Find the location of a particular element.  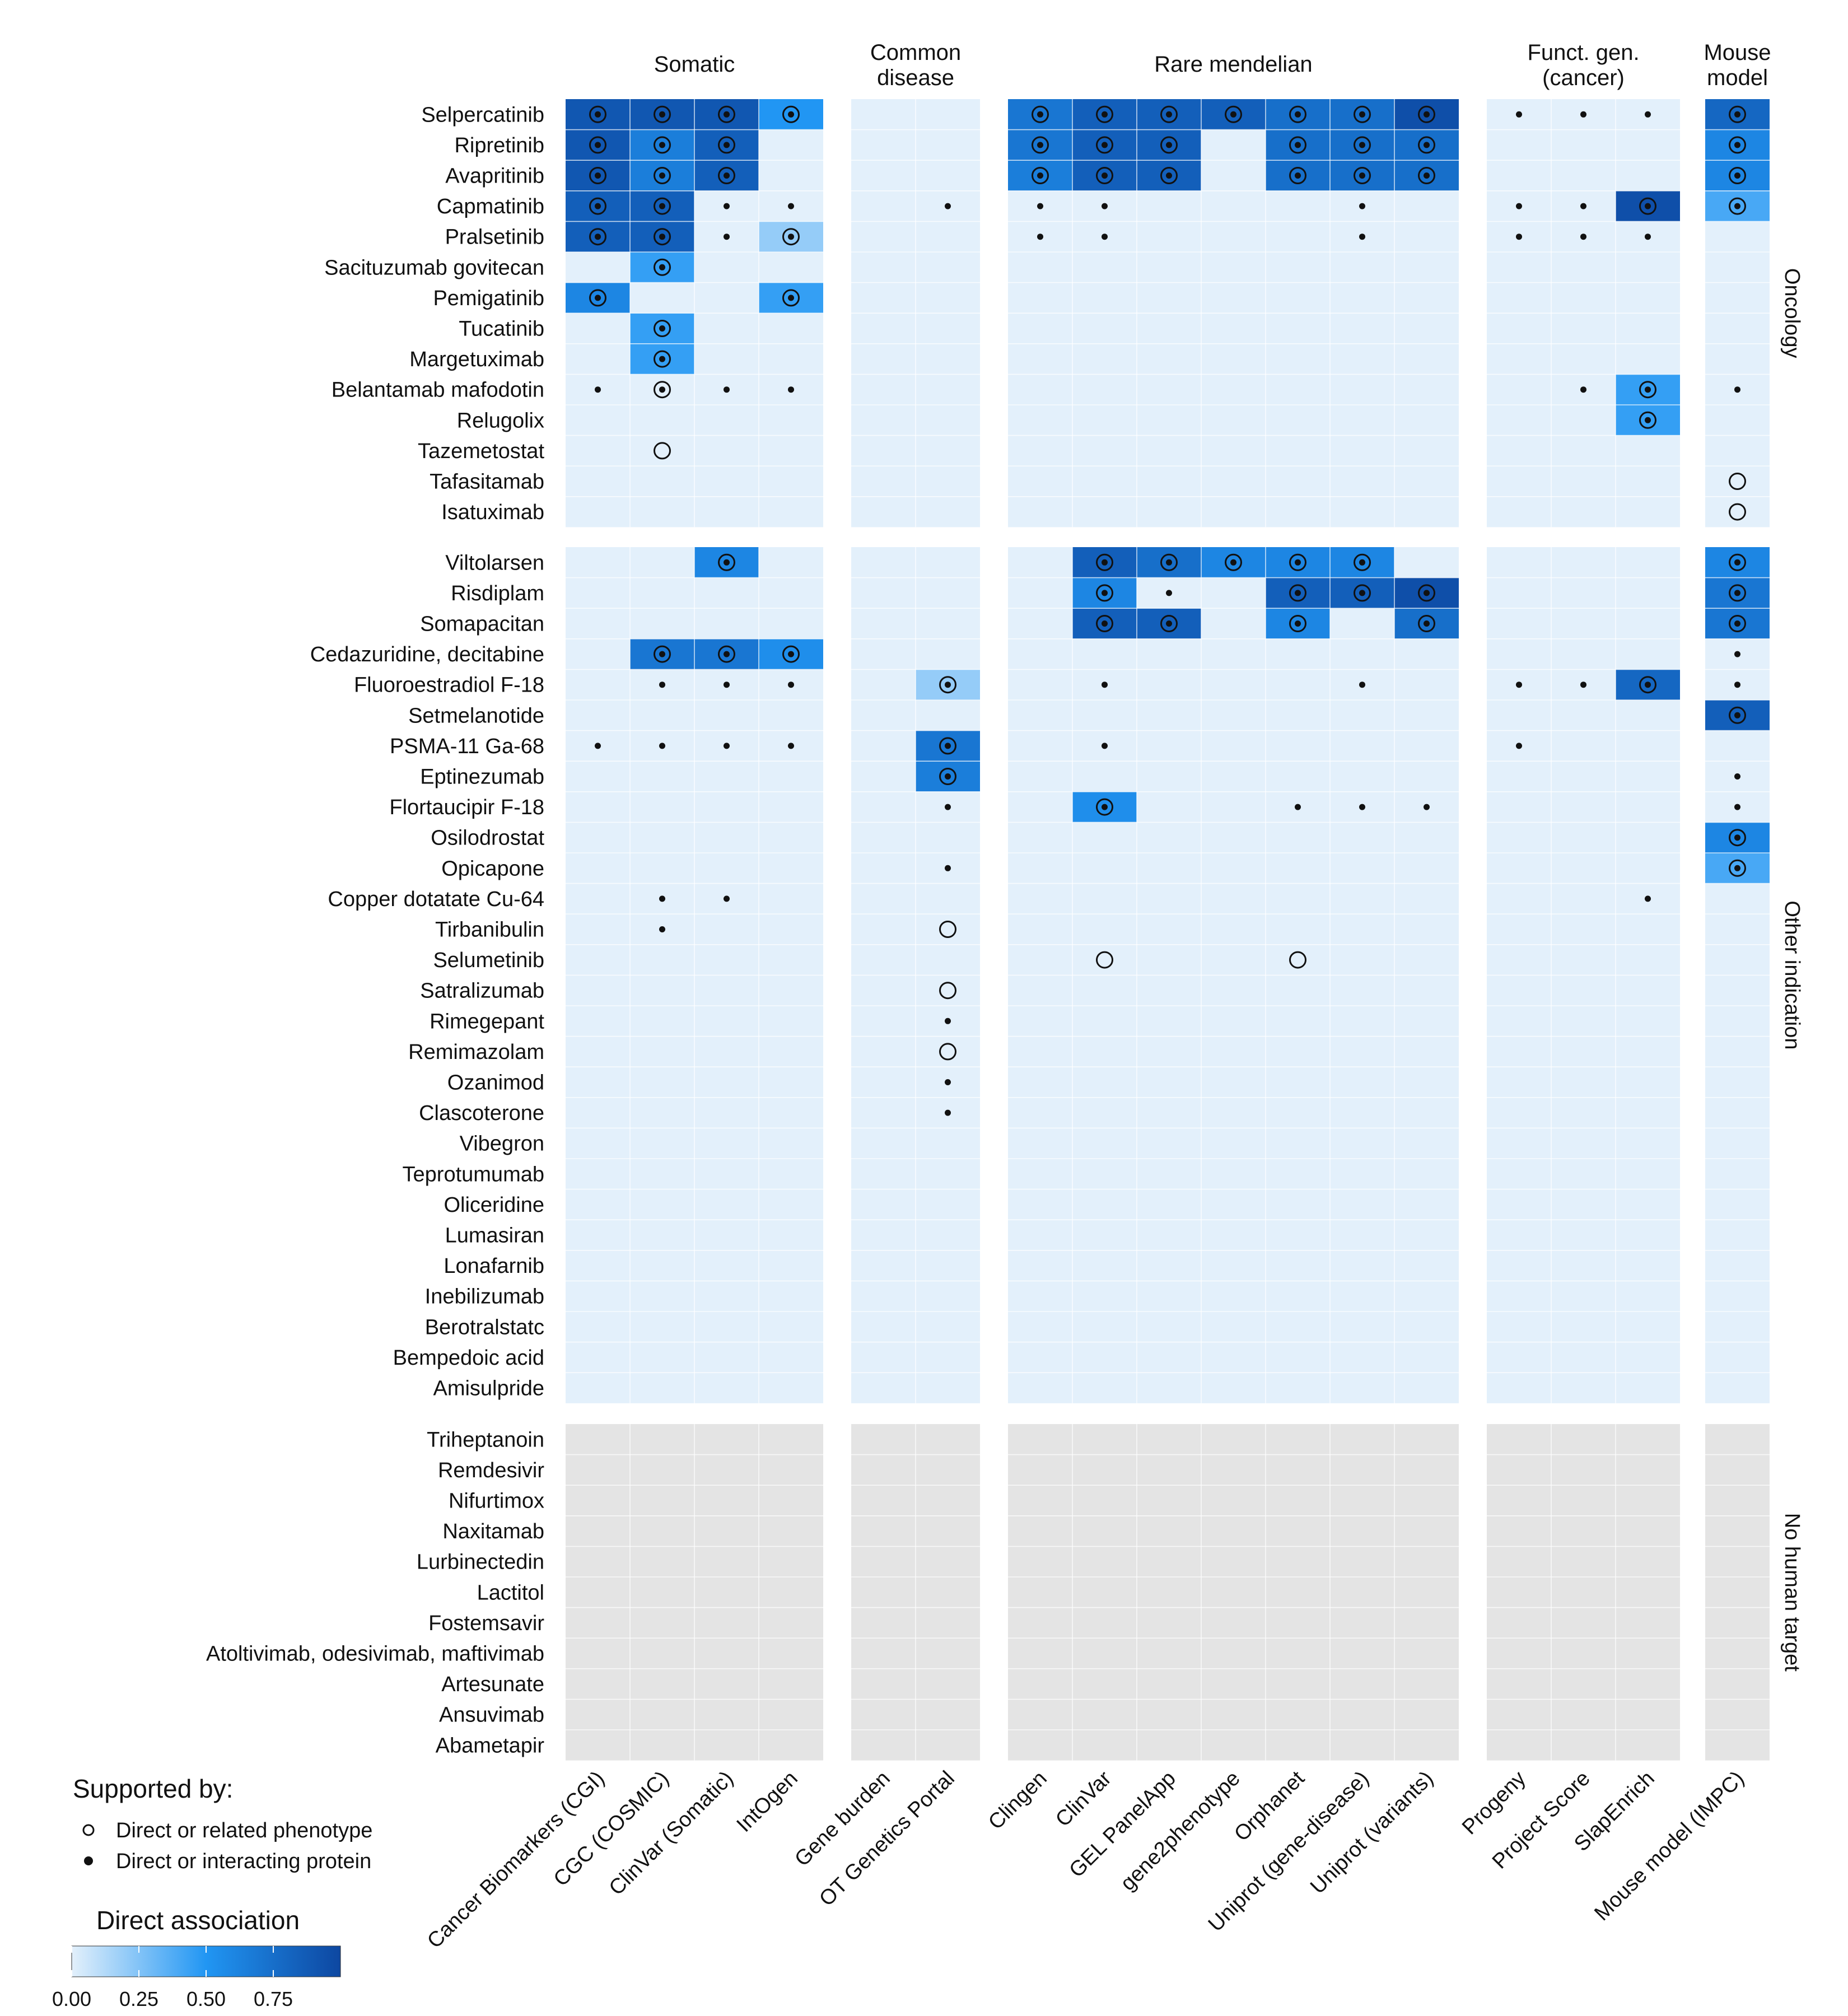

row-label: Rimegepant is located at coordinates (487, 1022).